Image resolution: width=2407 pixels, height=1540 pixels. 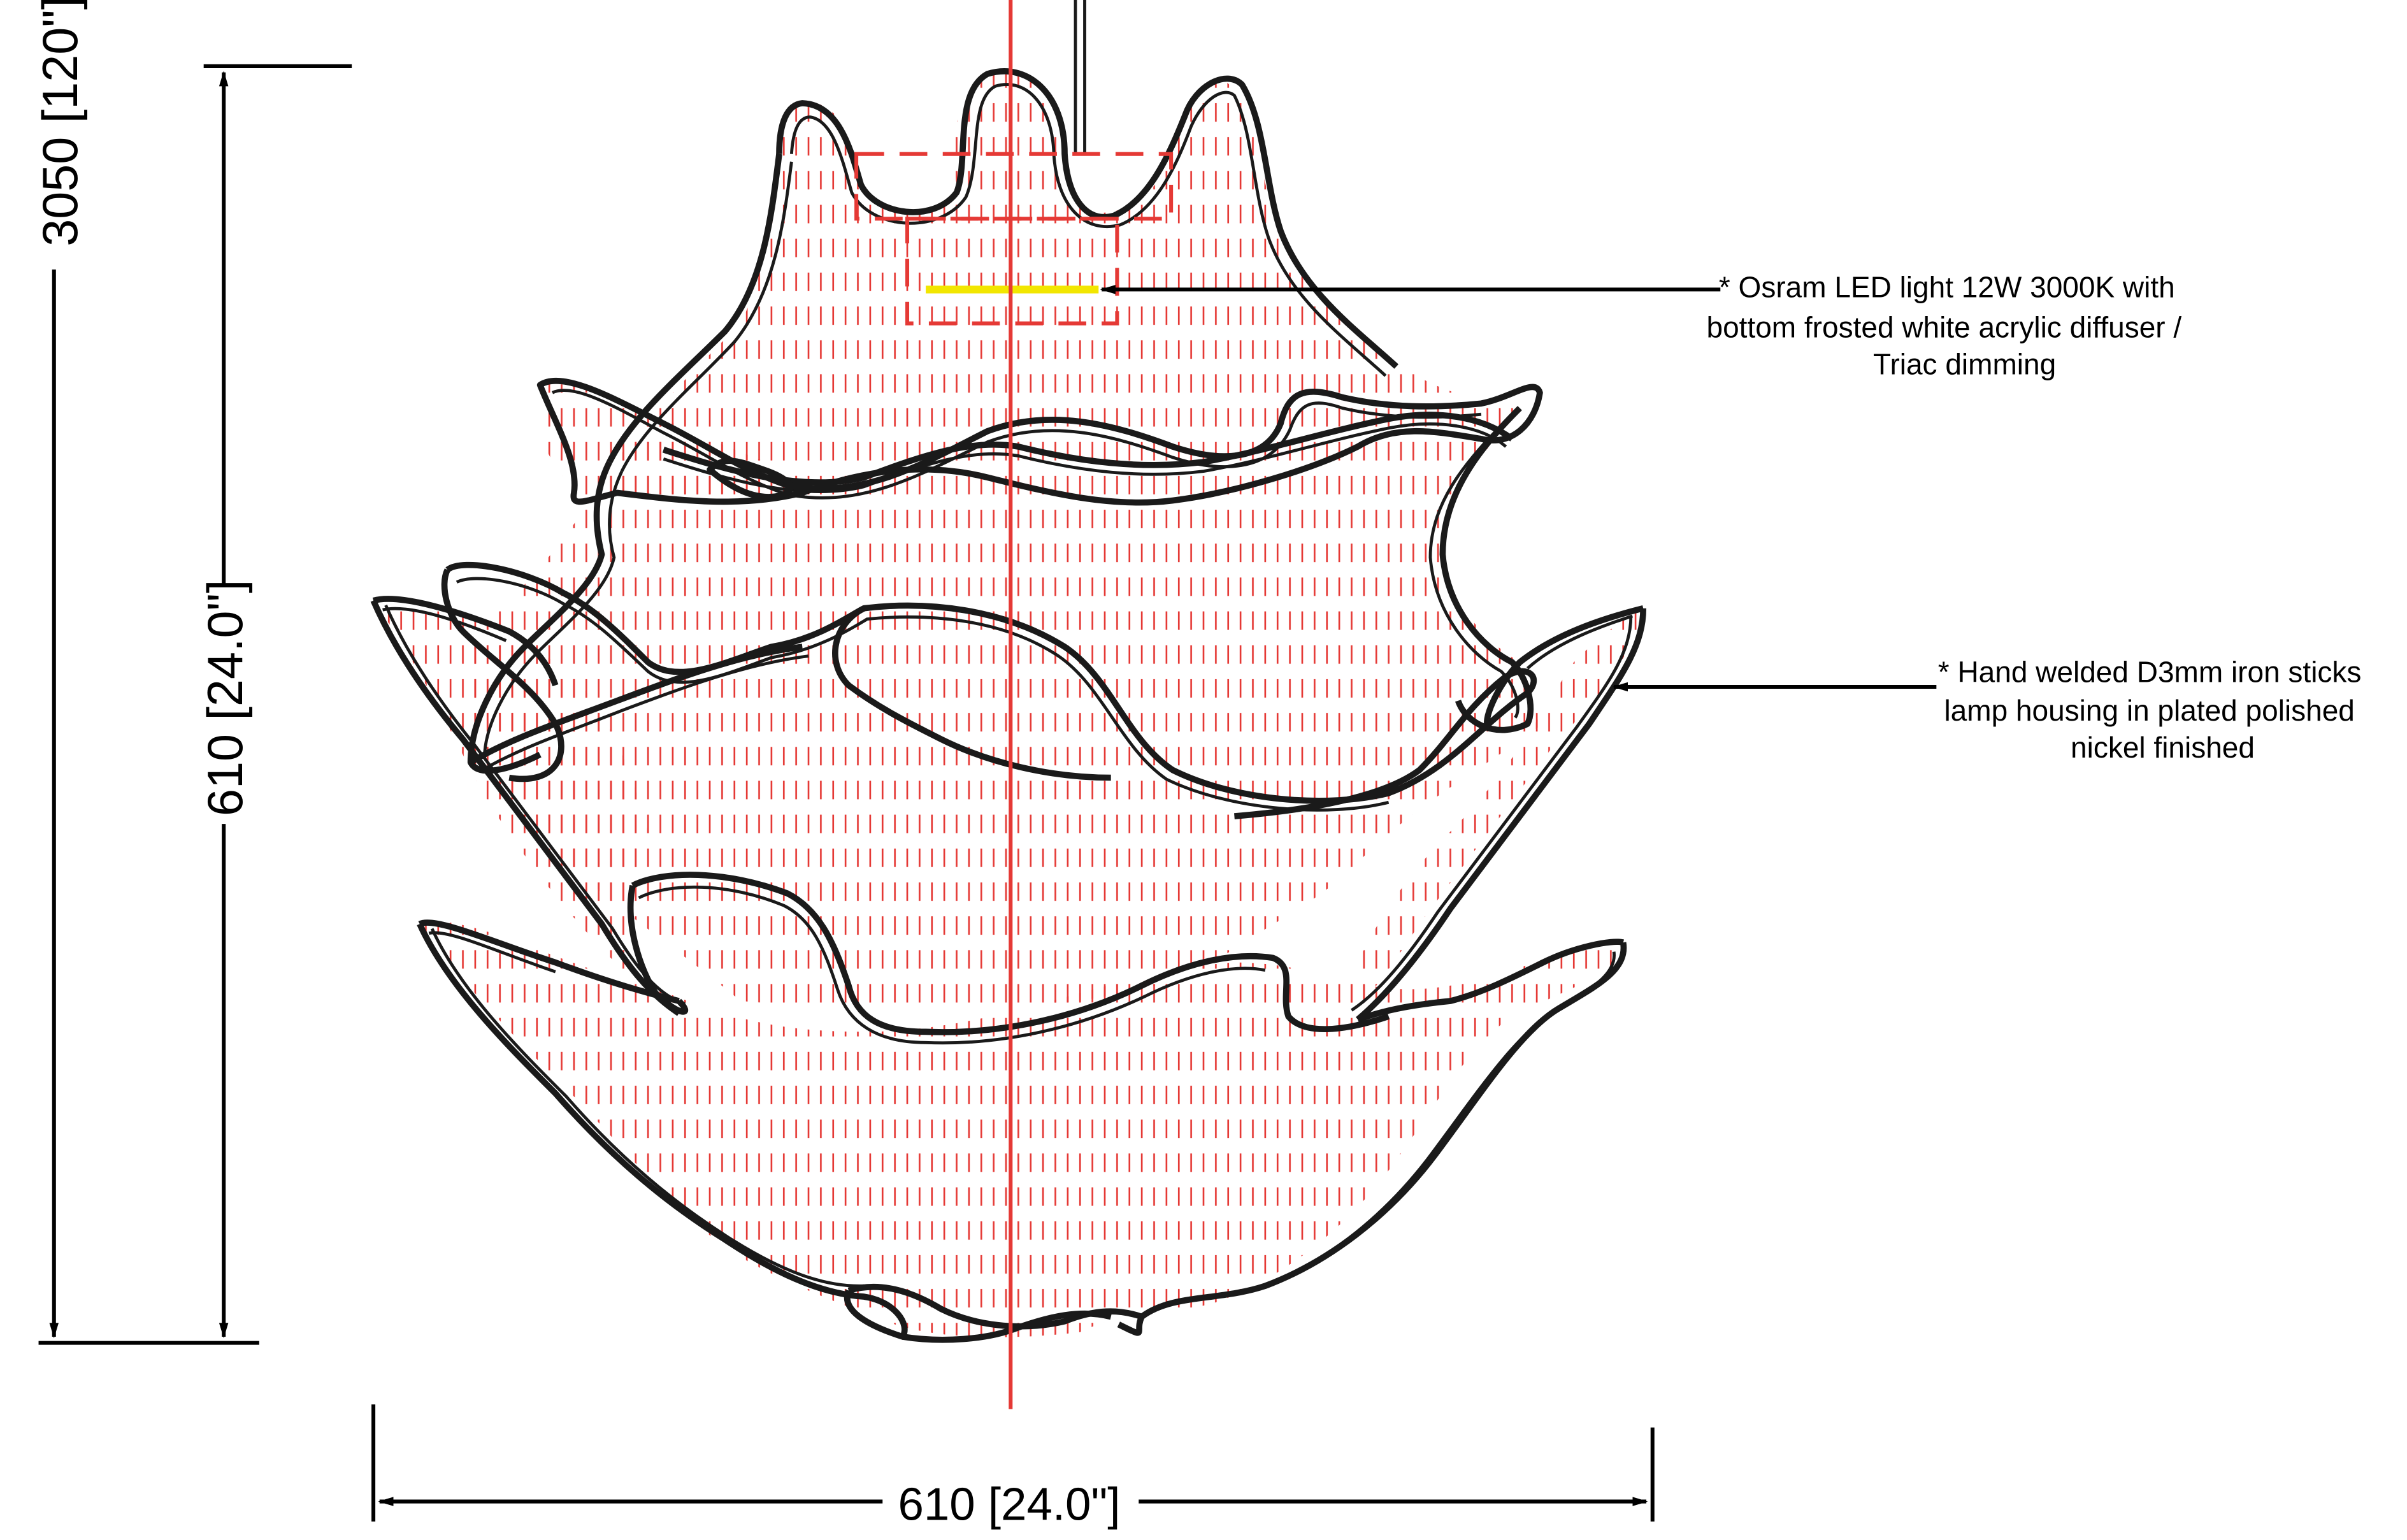 What do you see at coordinates (61, 123) in the screenshot?
I see `total-height-label: 3050 [120"]` at bounding box center [61, 123].